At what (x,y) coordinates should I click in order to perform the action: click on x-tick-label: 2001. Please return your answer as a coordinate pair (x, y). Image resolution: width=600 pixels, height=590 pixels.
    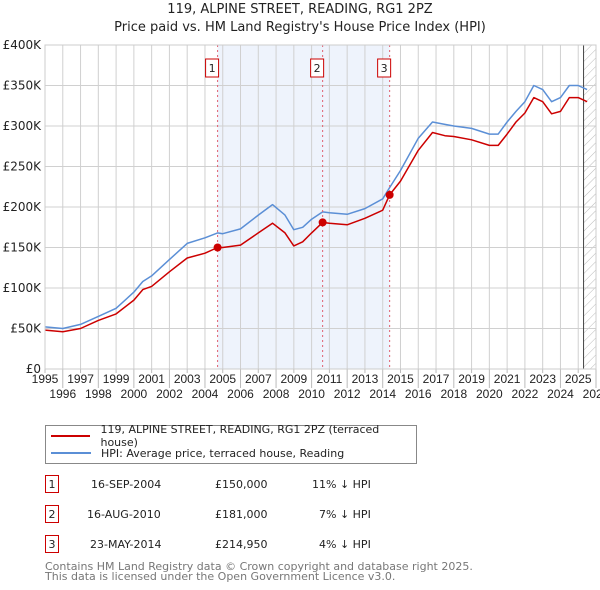
    Looking at the image, I should click on (151, 379).